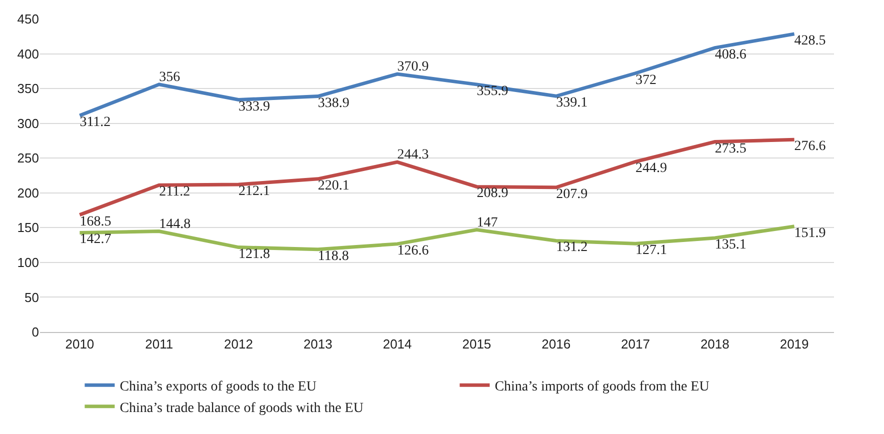  Describe the element at coordinates (602, 387) in the screenshot. I see `legend-label: China’s imports of goods from the EU` at that location.